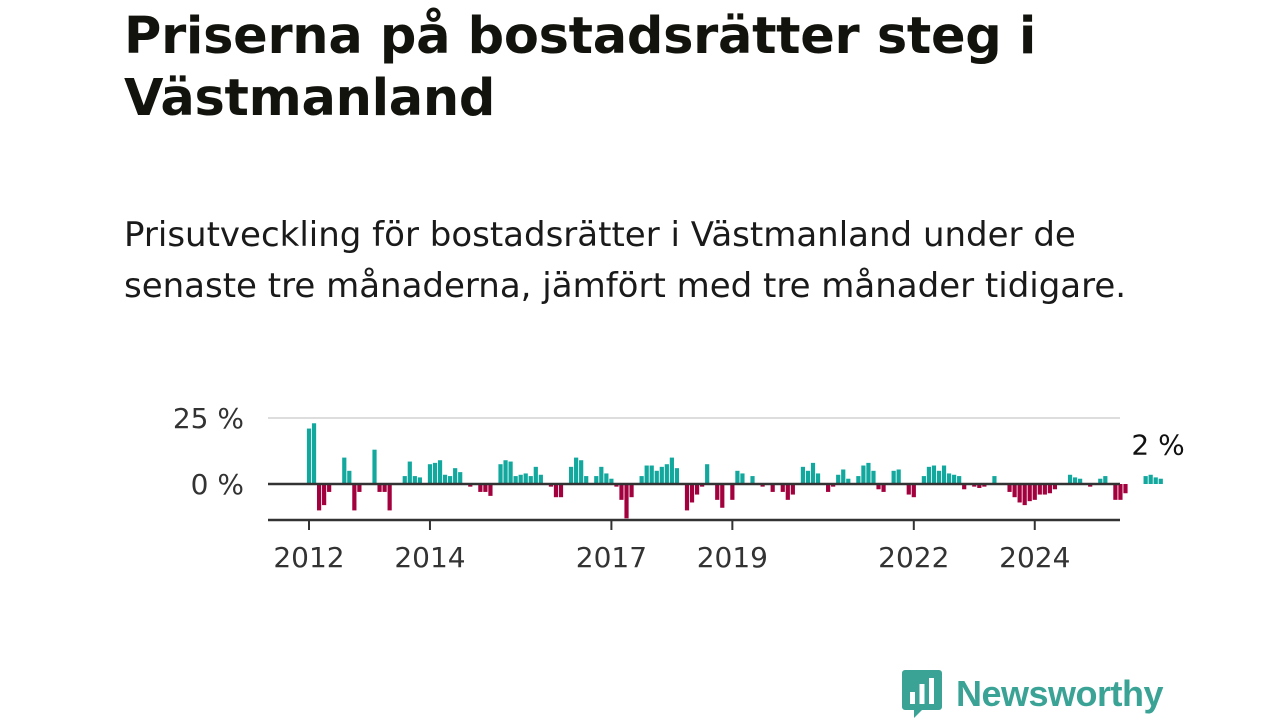 This screenshot has height=720, width=1280. I want to click on y-tick-label: 0 %, so click(217, 484).